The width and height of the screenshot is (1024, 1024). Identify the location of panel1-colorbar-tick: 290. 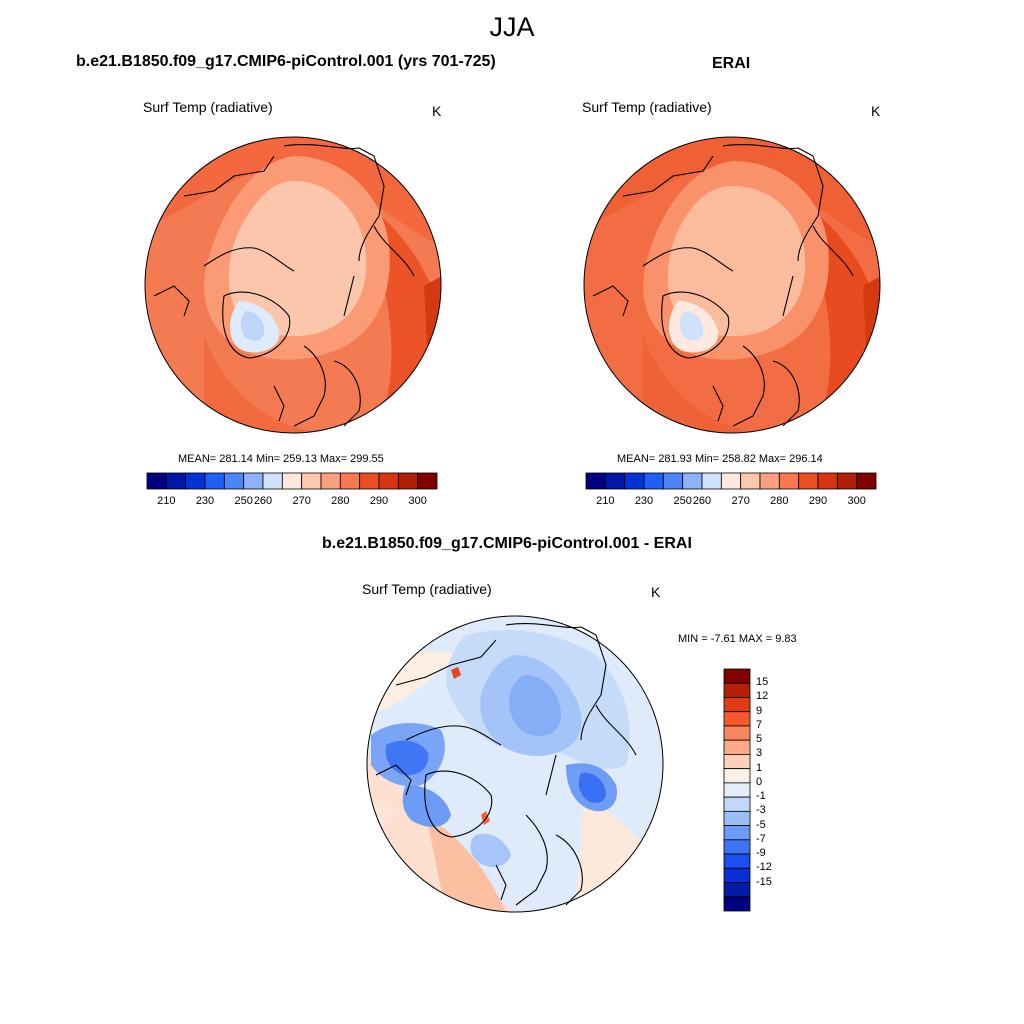
(379, 501).